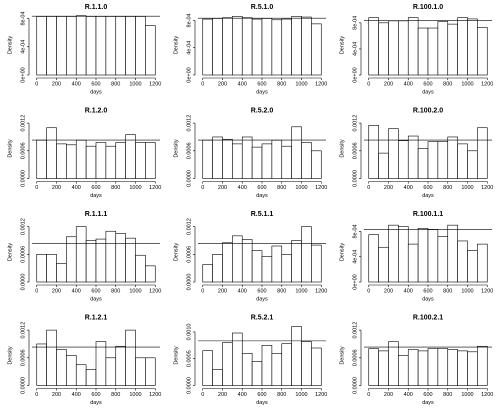 This screenshot has width=500, height=414. I want to click on y-axis-label: Density, so click(176, 252).